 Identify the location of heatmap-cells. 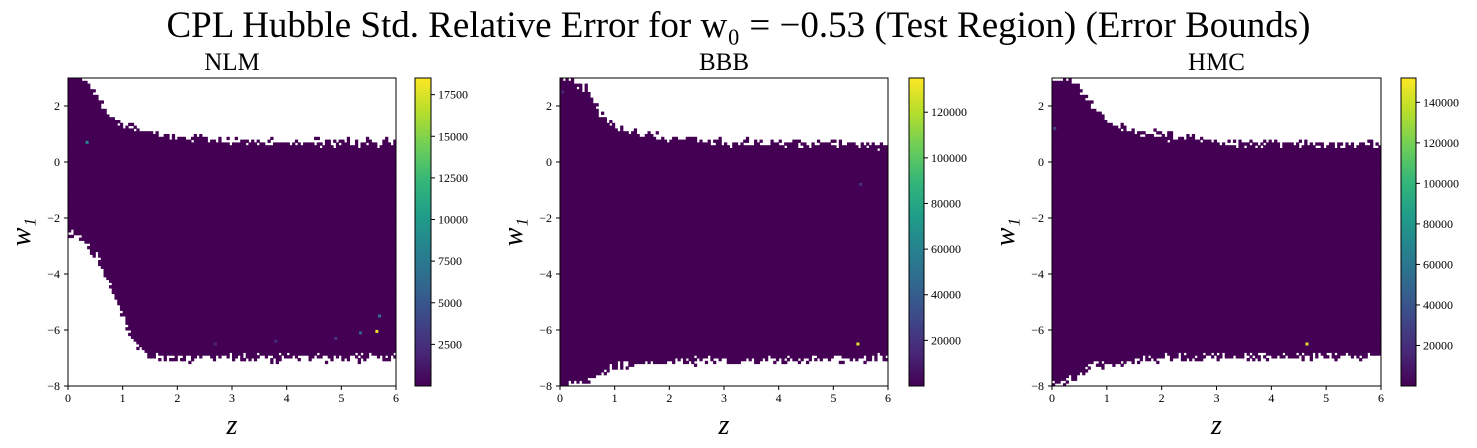
(232, 221).